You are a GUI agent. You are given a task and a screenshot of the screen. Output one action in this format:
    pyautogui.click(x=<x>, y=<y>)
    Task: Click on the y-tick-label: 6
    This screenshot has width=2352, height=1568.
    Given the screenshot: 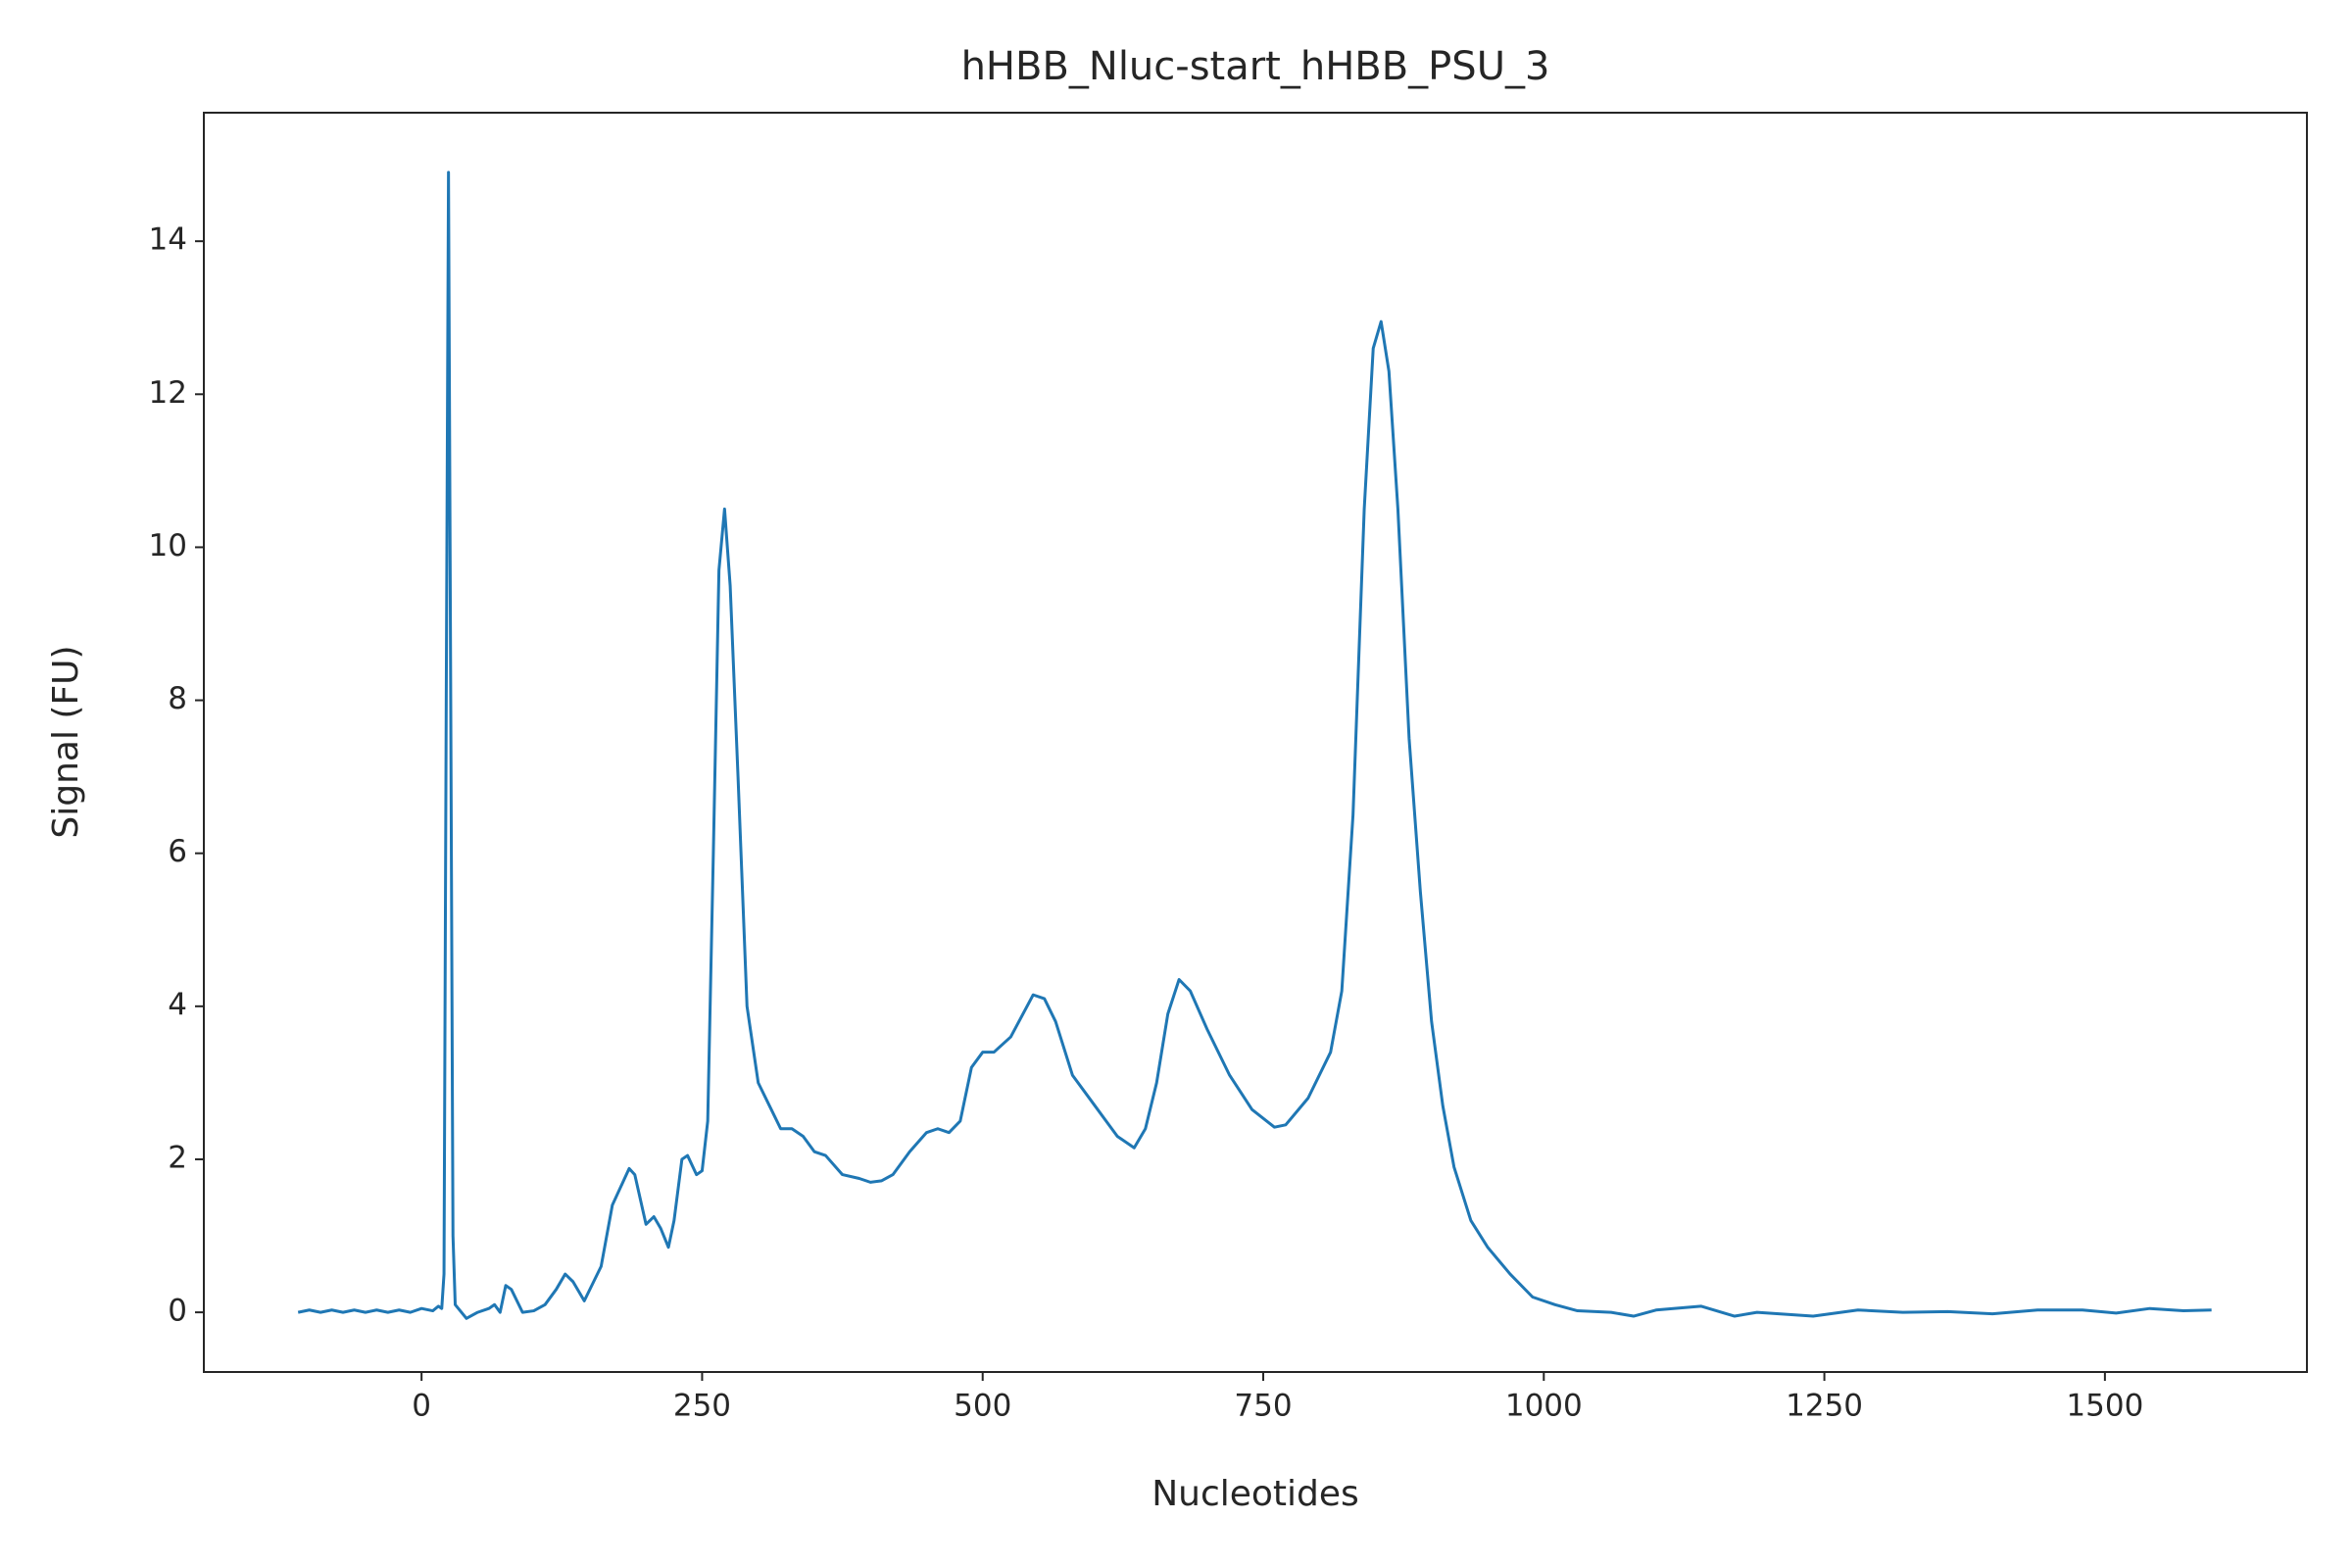 What is the action you would take?
    pyautogui.click(x=177, y=851)
    